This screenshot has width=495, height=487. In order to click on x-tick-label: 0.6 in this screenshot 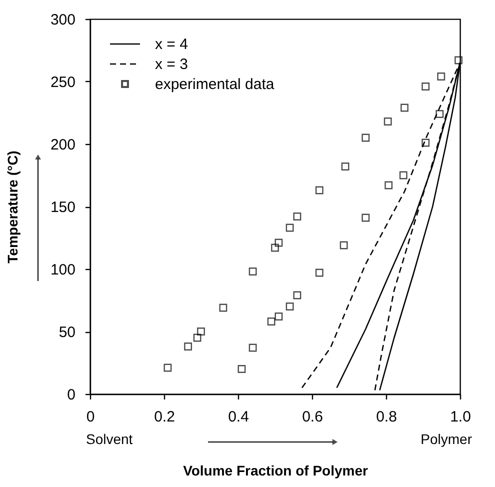, I will do `click(312, 417)`.